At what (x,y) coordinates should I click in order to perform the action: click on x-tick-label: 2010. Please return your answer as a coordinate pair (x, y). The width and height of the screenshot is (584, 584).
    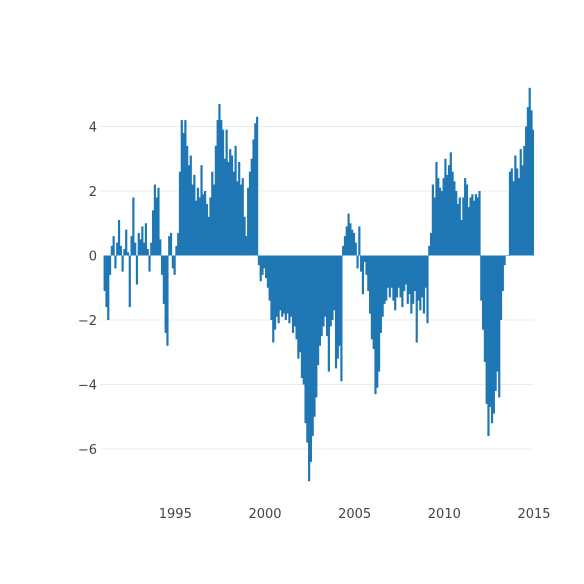
    Looking at the image, I should click on (444, 514).